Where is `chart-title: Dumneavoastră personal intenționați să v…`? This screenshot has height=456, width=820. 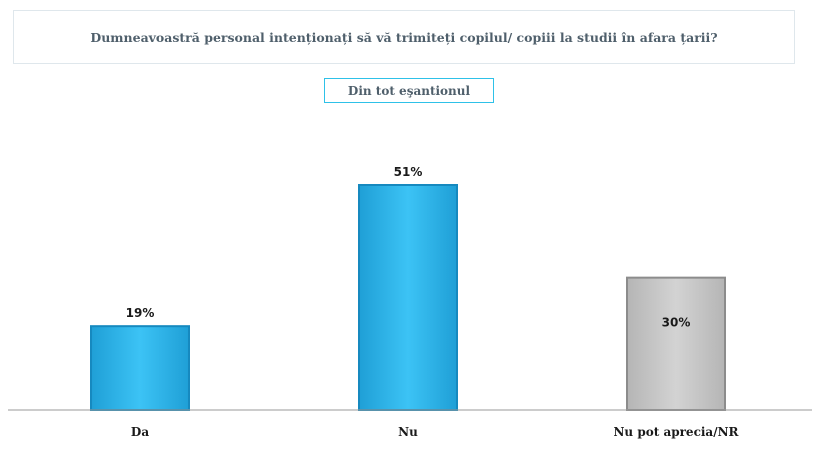
chart-title: Dumneavoastră personal intenționați să v… is located at coordinates (404, 37).